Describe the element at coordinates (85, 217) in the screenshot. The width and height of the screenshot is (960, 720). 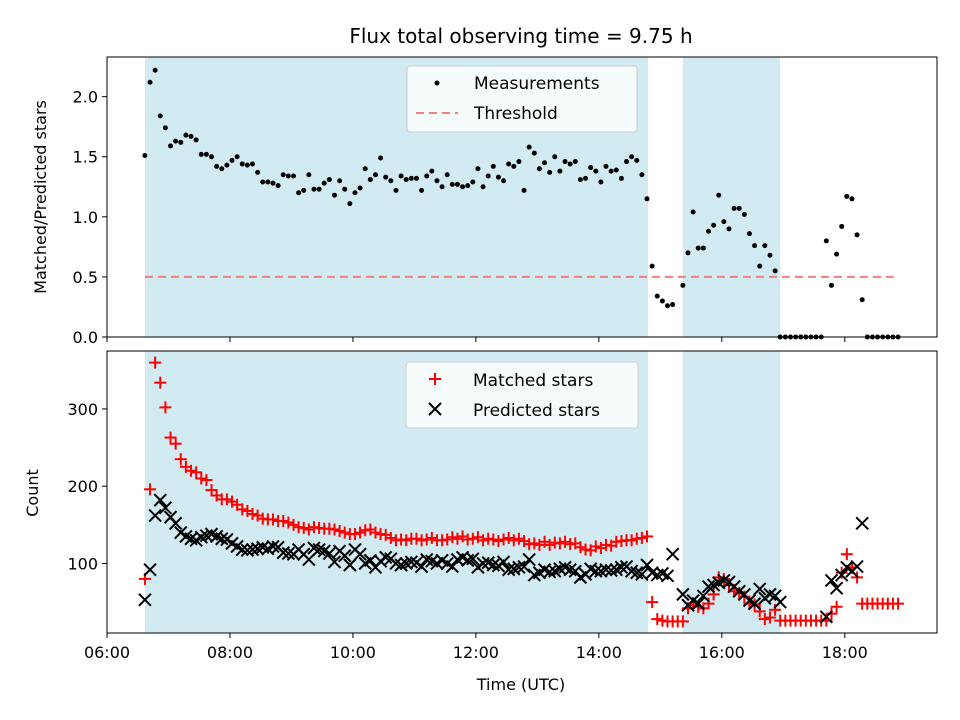
I see `top-y-tick-label: 1.0` at that location.